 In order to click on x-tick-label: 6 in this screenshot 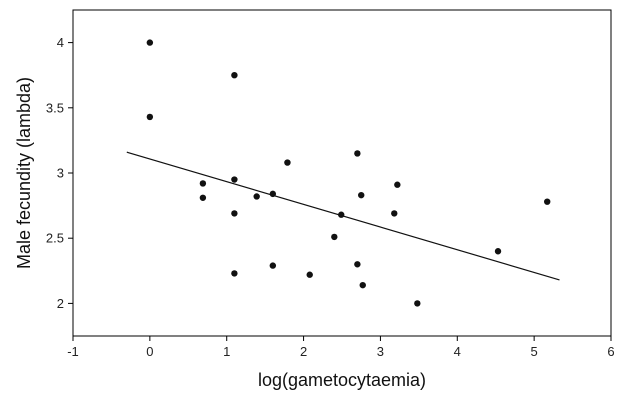, I will do `click(610, 351)`.